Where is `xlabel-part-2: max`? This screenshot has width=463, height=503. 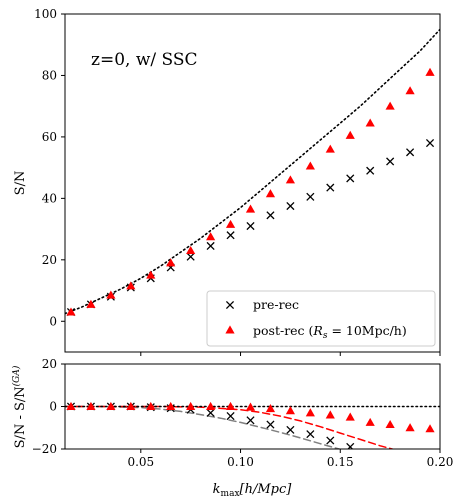
xlabel-part-2: max is located at coordinates (230, 494).